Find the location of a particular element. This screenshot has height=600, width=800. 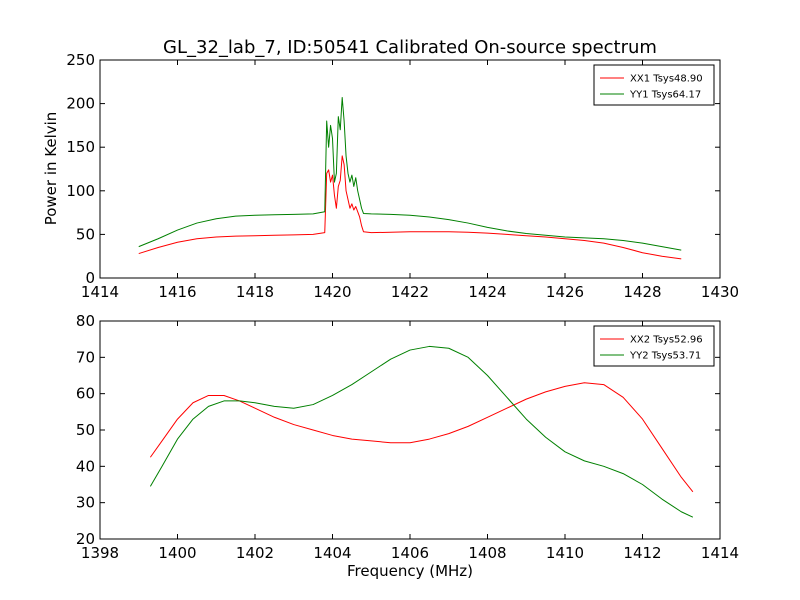

y-tick-label: 20 is located at coordinates (85, 539).